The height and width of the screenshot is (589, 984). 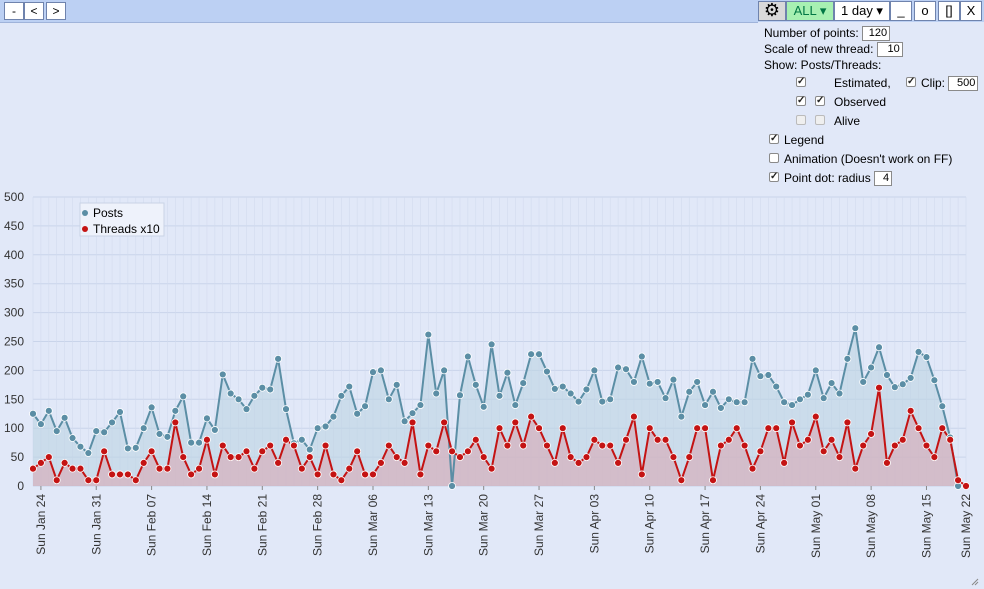 What do you see at coordinates (889, 50) in the screenshot?
I see `scale-input: 10` at bounding box center [889, 50].